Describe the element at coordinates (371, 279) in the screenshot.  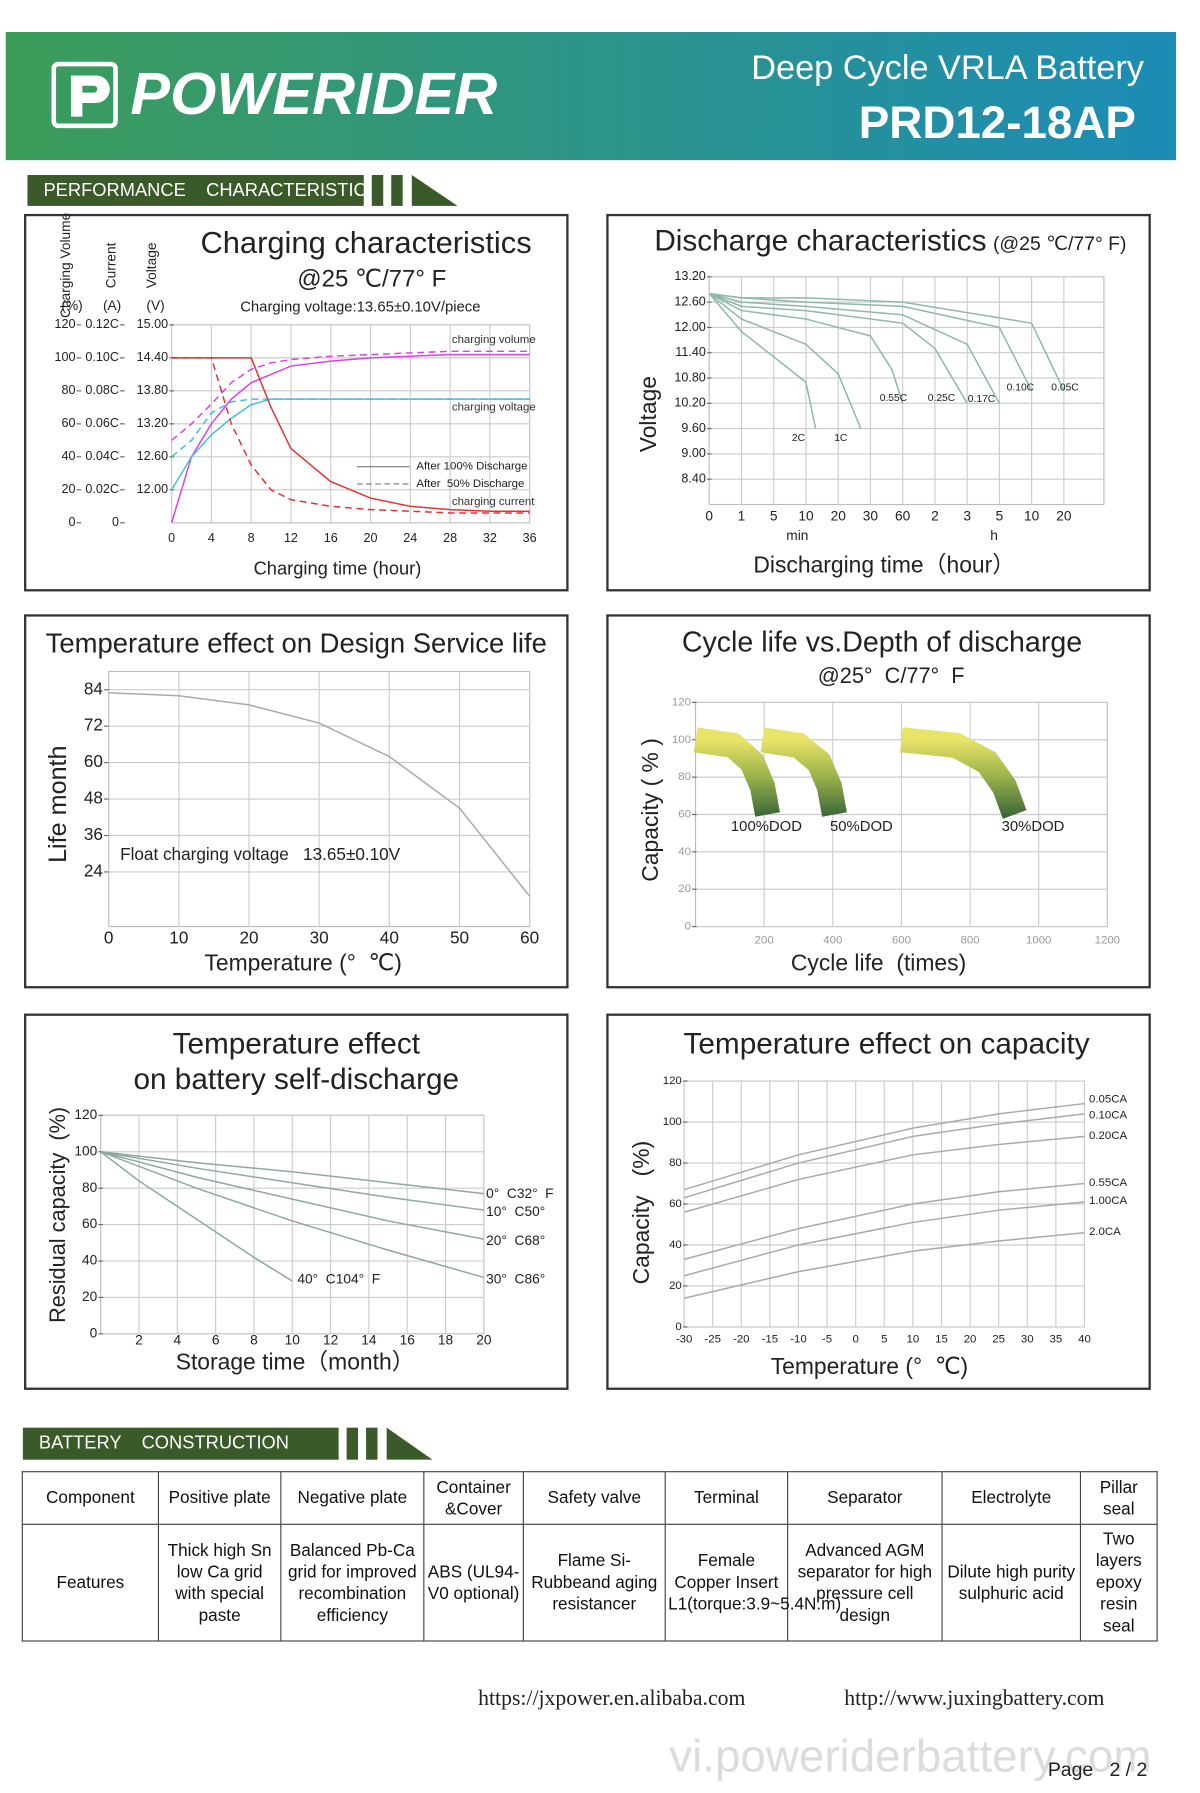
I see `chart-subtitle: @25 ℃/77° F` at that location.